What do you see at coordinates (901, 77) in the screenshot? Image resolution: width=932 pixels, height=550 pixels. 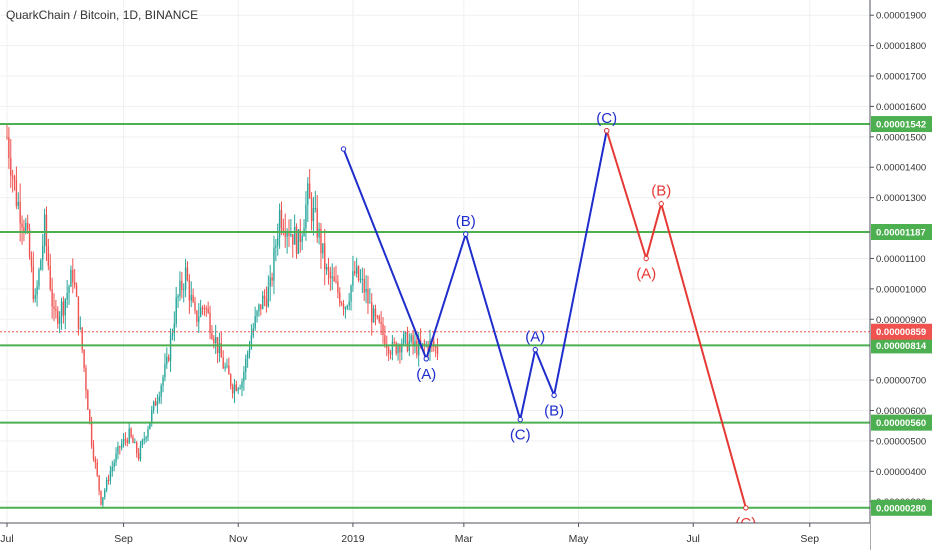 I see `price-tick-label: 0.00001700` at bounding box center [901, 77].